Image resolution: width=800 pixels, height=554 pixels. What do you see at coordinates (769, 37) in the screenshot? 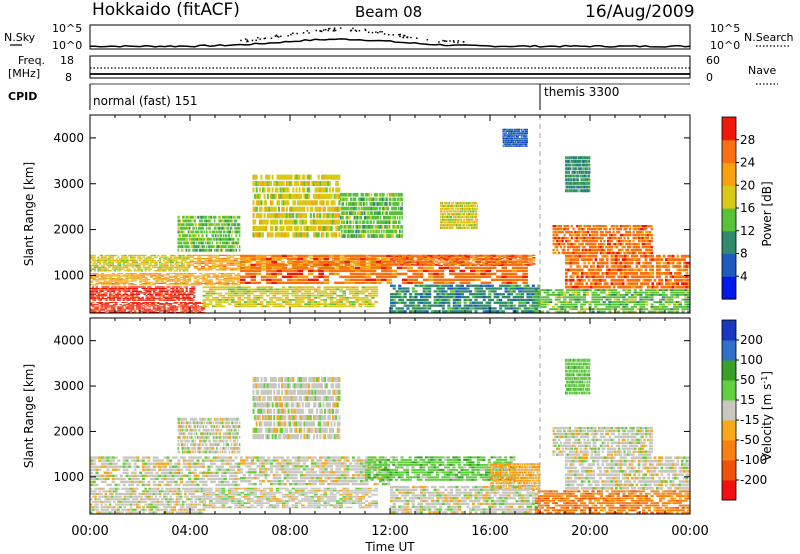
I see `nsearch-label: N.Search` at bounding box center [769, 37].